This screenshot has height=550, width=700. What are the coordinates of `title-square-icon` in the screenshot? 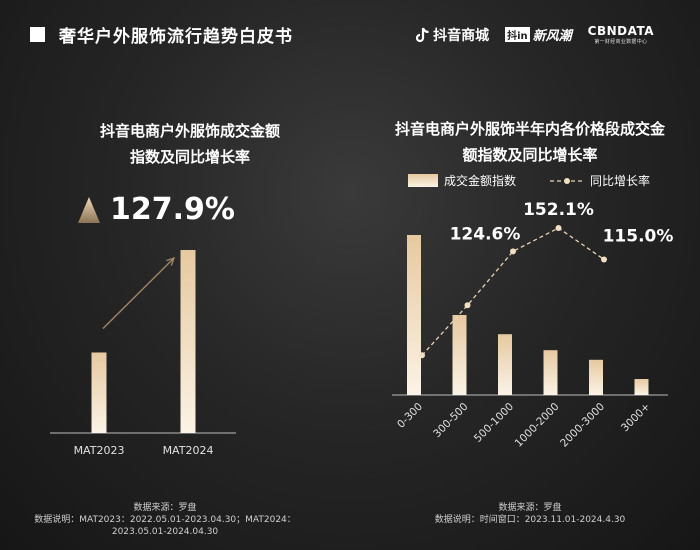 It's located at (37, 34).